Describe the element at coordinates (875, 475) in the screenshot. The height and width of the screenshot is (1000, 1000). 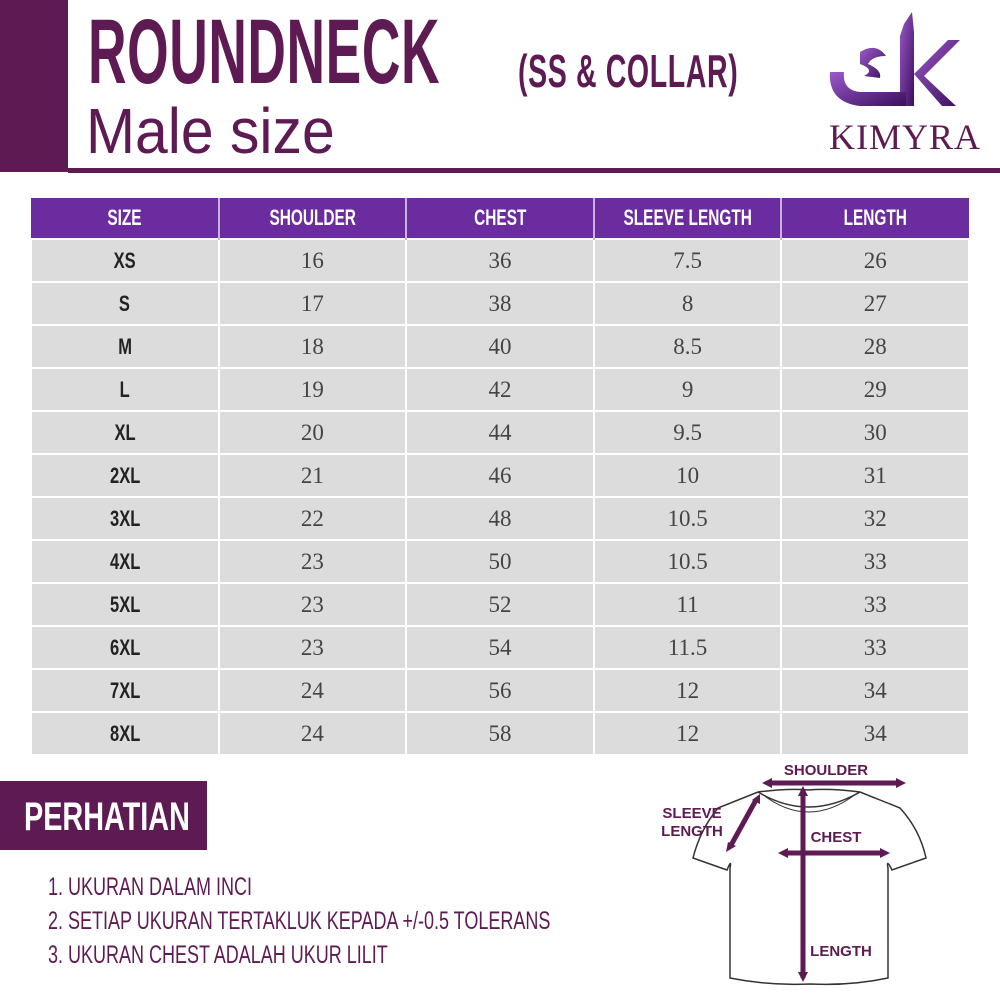
I see `measurement-cell: 31` at that location.